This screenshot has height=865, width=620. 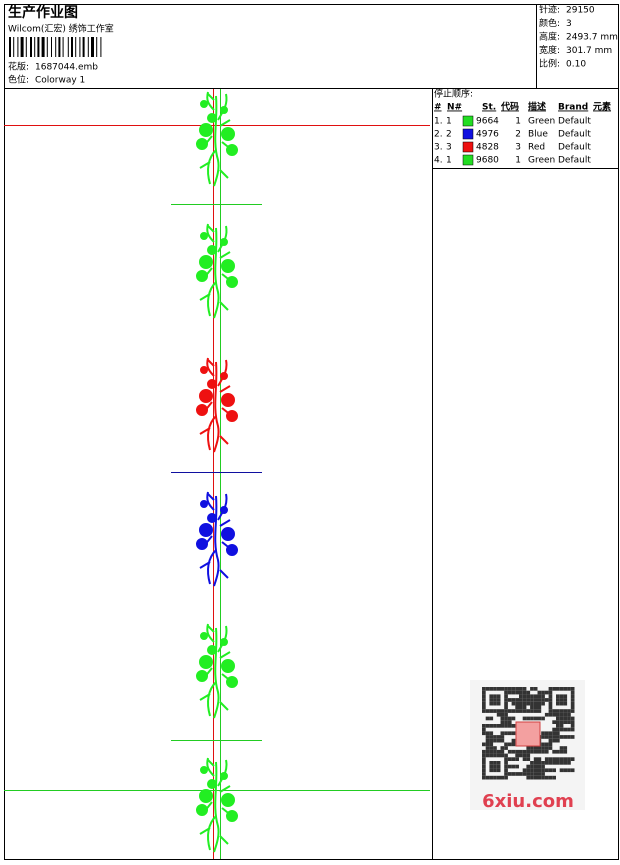 I want to click on design: 1687044.emb, so click(x=66, y=68).